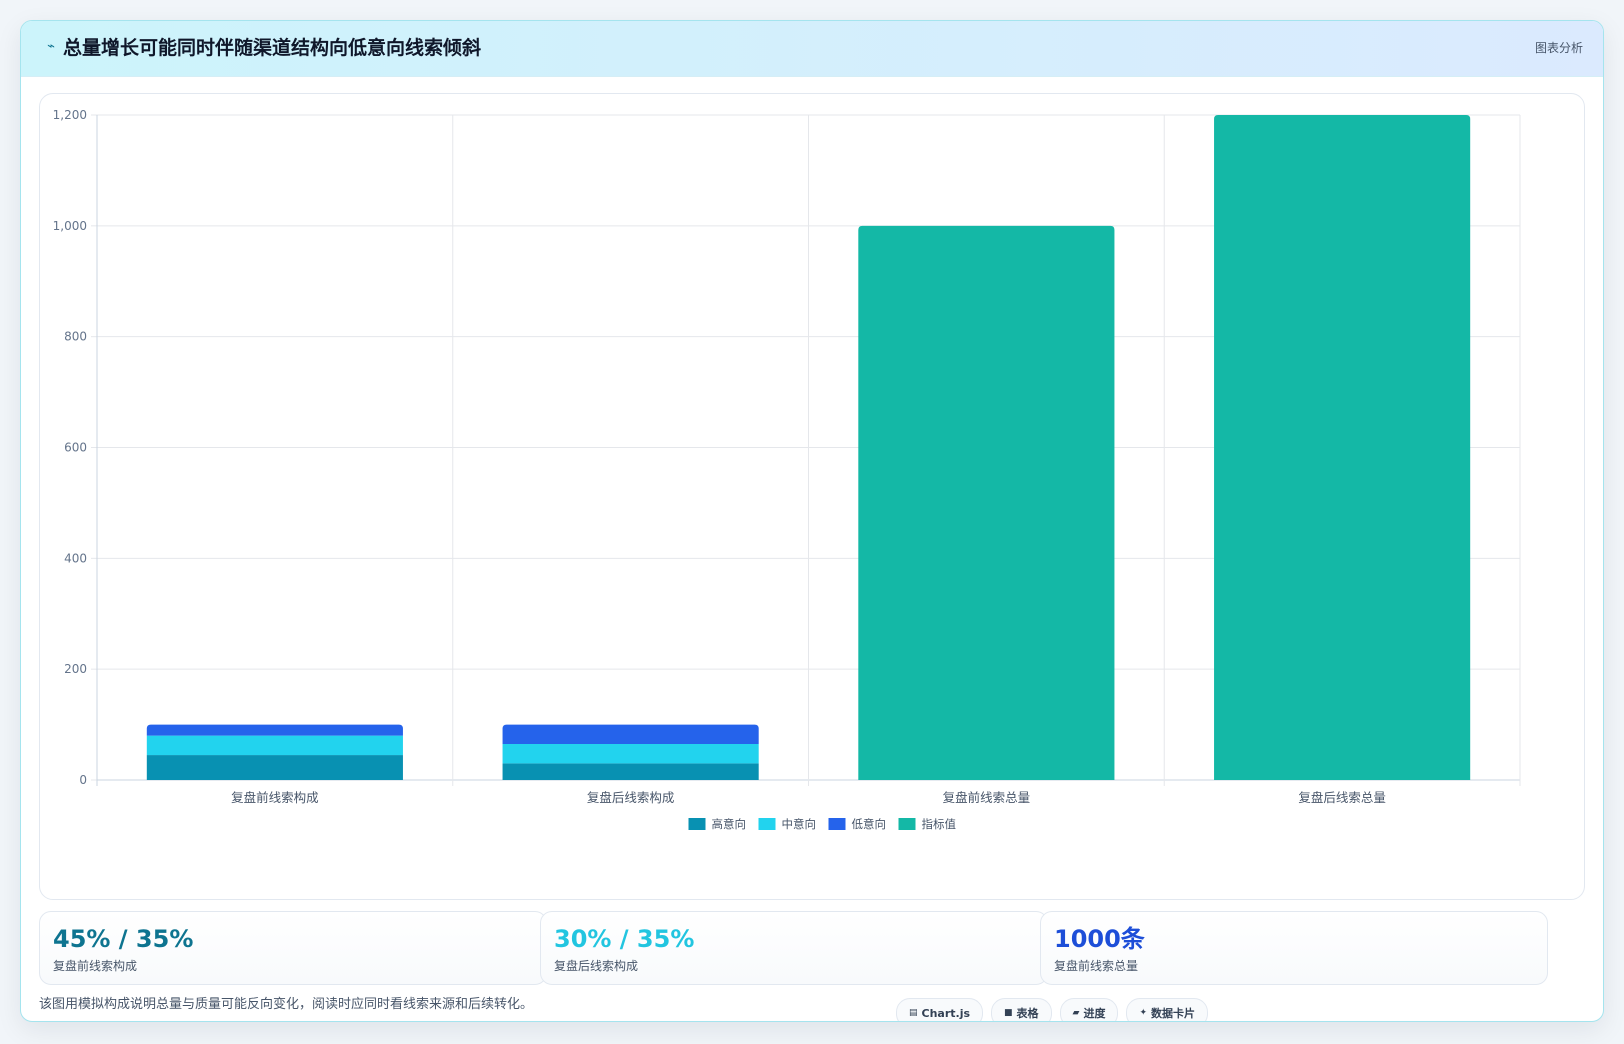 The image size is (1624, 1044). What do you see at coordinates (275, 797) in the screenshot?
I see `x-category-label: 复盘前线索构成` at bounding box center [275, 797].